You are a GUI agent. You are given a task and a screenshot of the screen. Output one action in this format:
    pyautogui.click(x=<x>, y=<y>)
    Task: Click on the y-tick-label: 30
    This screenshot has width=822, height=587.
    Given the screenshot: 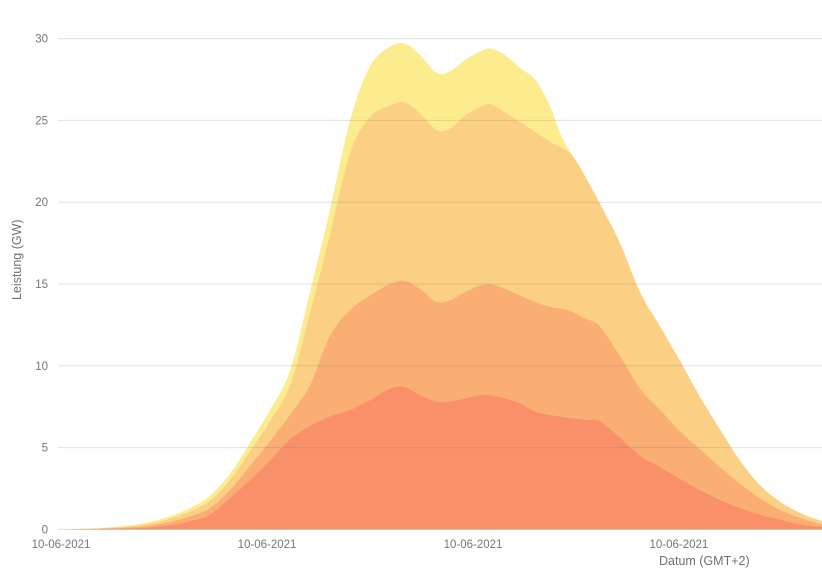 What is the action you would take?
    pyautogui.click(x=41, y=40)
    